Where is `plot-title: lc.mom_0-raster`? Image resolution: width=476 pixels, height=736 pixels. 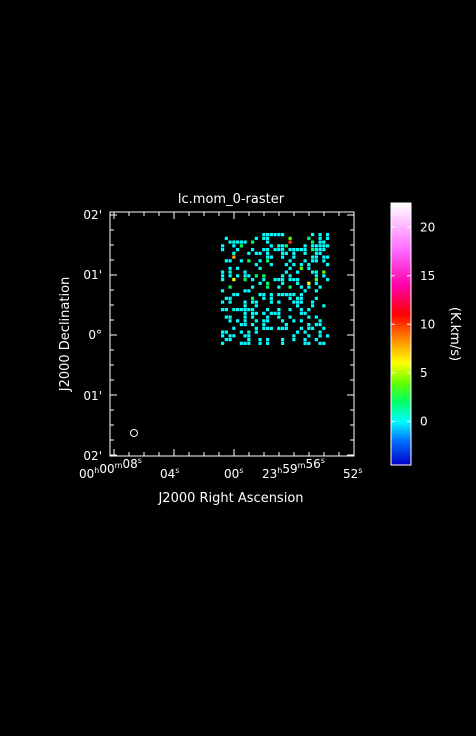 plot-title: lc.mom_0-raster is located at coordinates (231, 199).